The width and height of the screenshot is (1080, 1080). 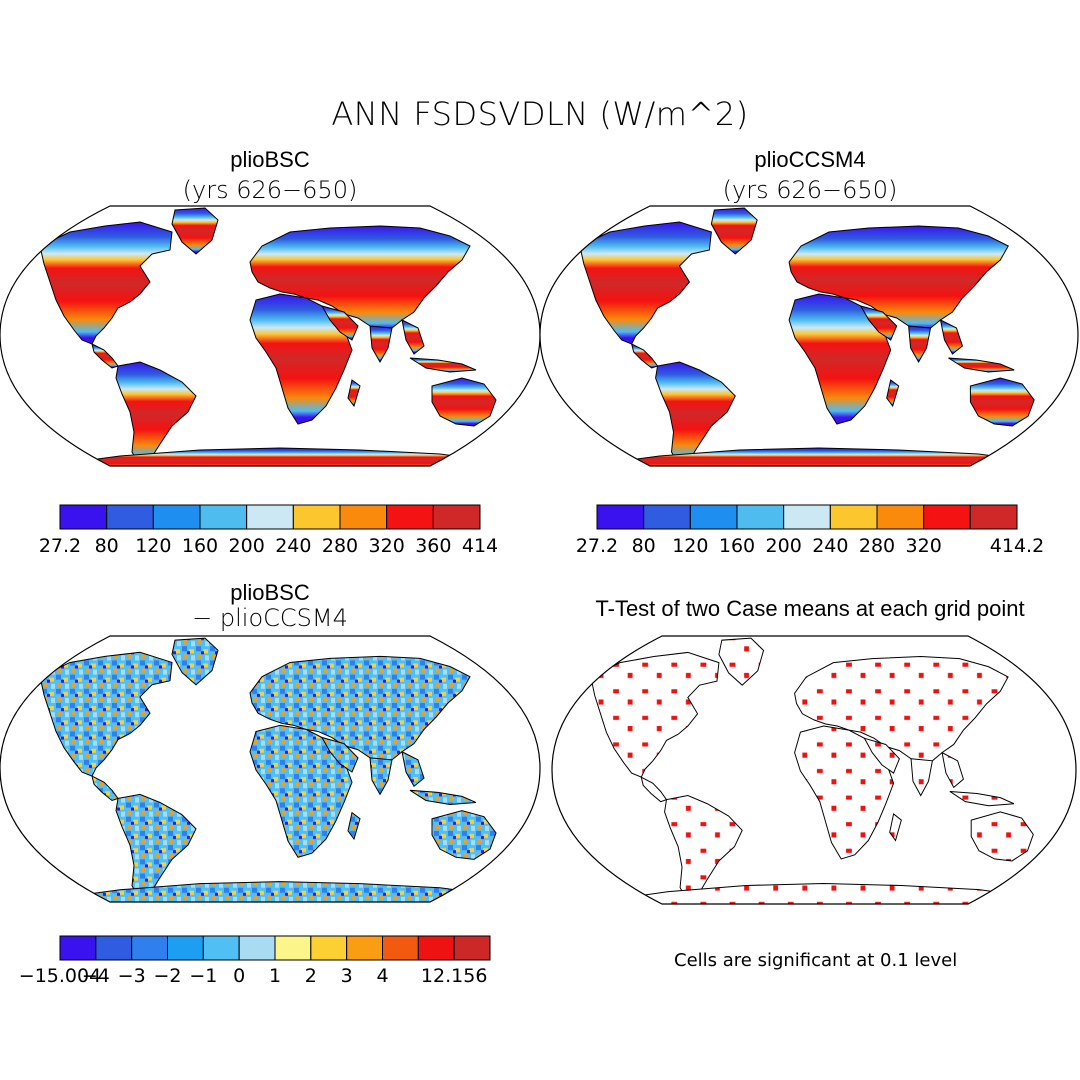 I want to click on colorbar-tick-label: −2, so click(x=167, y=976).